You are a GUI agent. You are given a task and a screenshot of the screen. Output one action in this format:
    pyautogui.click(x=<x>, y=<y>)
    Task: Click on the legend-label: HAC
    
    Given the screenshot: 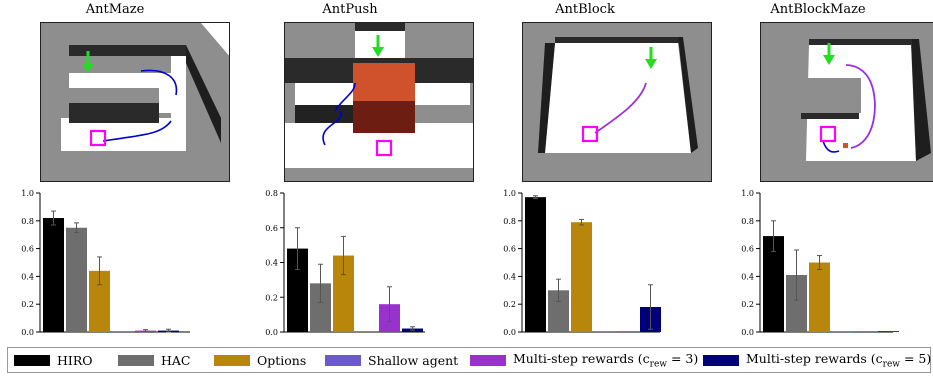 What is the action you would take?
    pyautogui.click(x=176, y=360)
    